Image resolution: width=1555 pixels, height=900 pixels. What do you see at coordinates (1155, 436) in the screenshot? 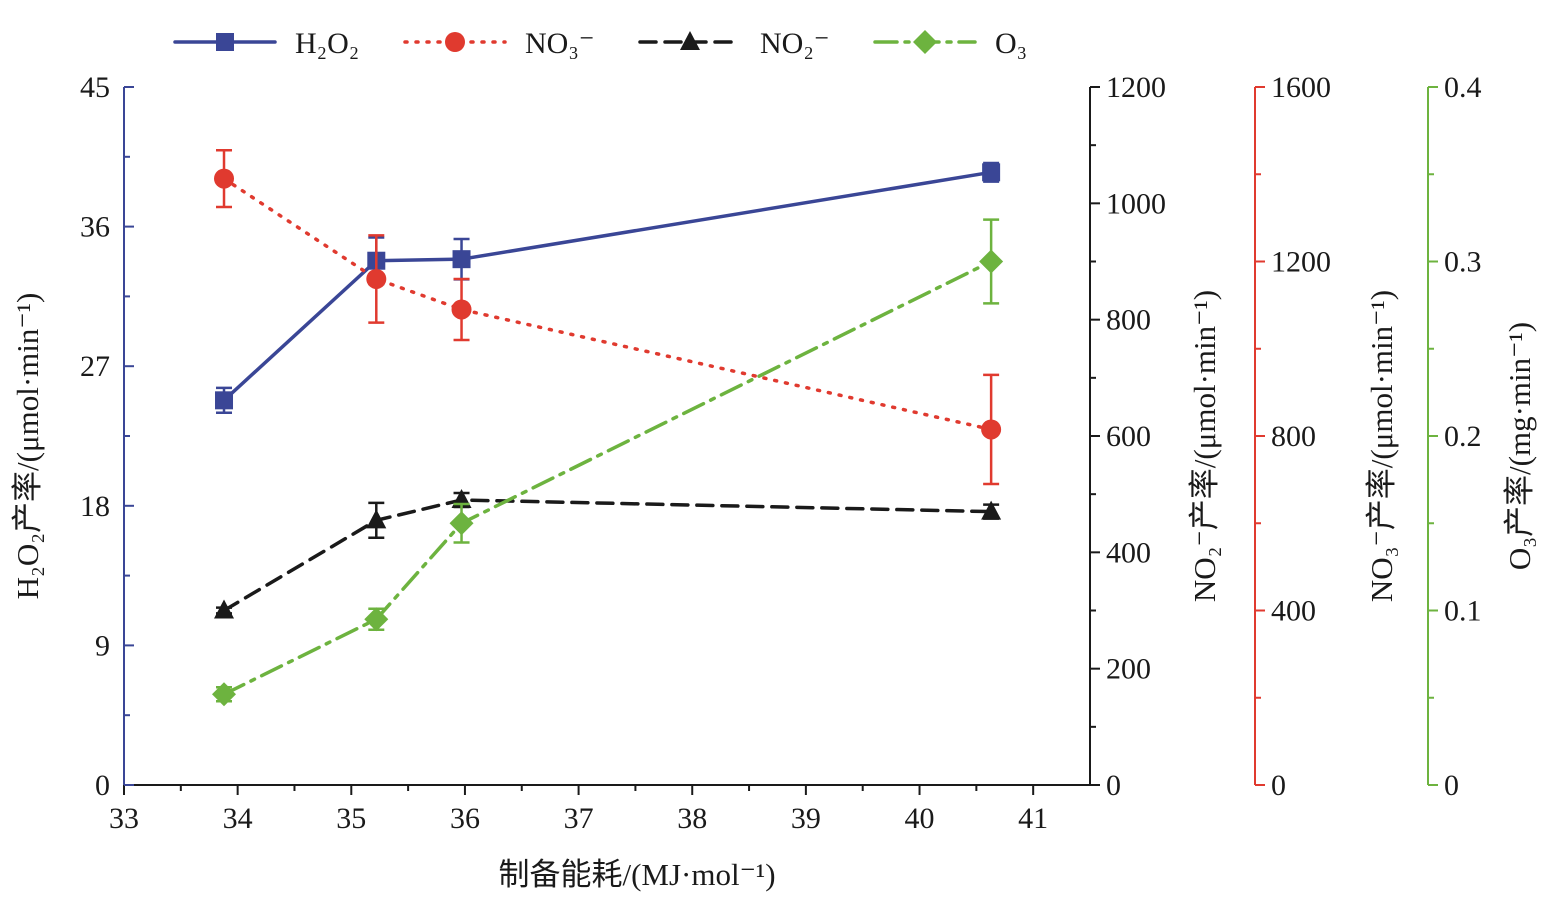
I see `y-axis-no2: 0 200 400 600 800 1000 1200 NO₂⁻产率/(μmol·min⁻¹)` at bounding box center [1155, 436].